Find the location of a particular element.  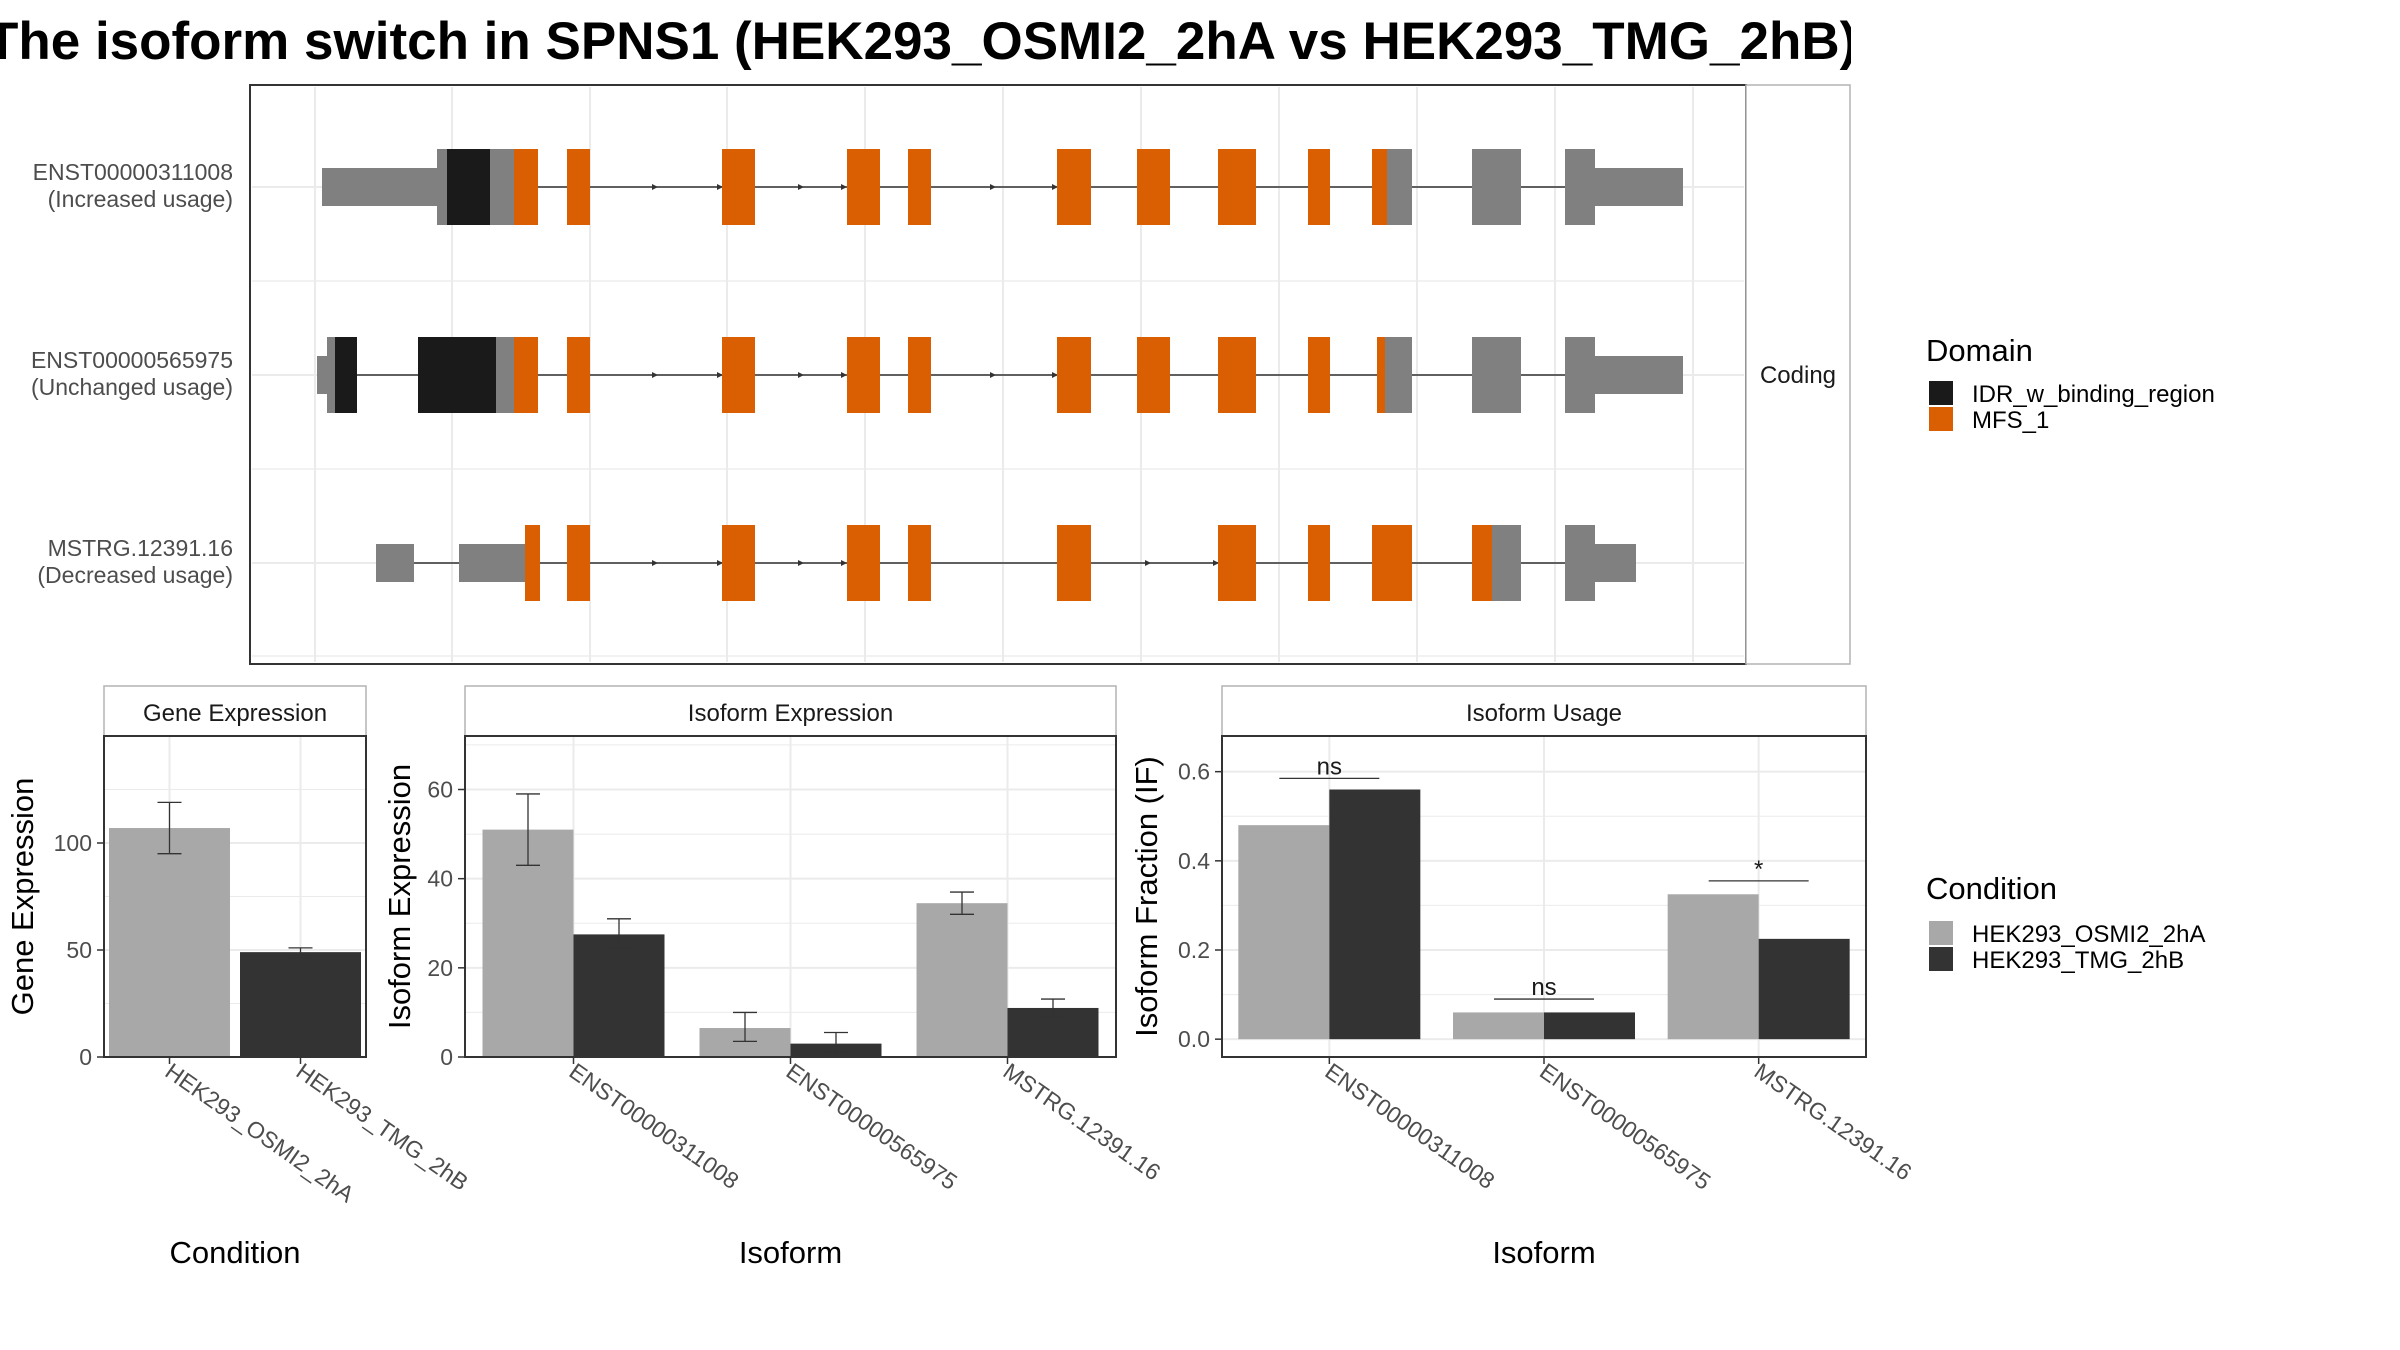

domain-legend-swatch-mfs is located at coordinates (1941, 419).